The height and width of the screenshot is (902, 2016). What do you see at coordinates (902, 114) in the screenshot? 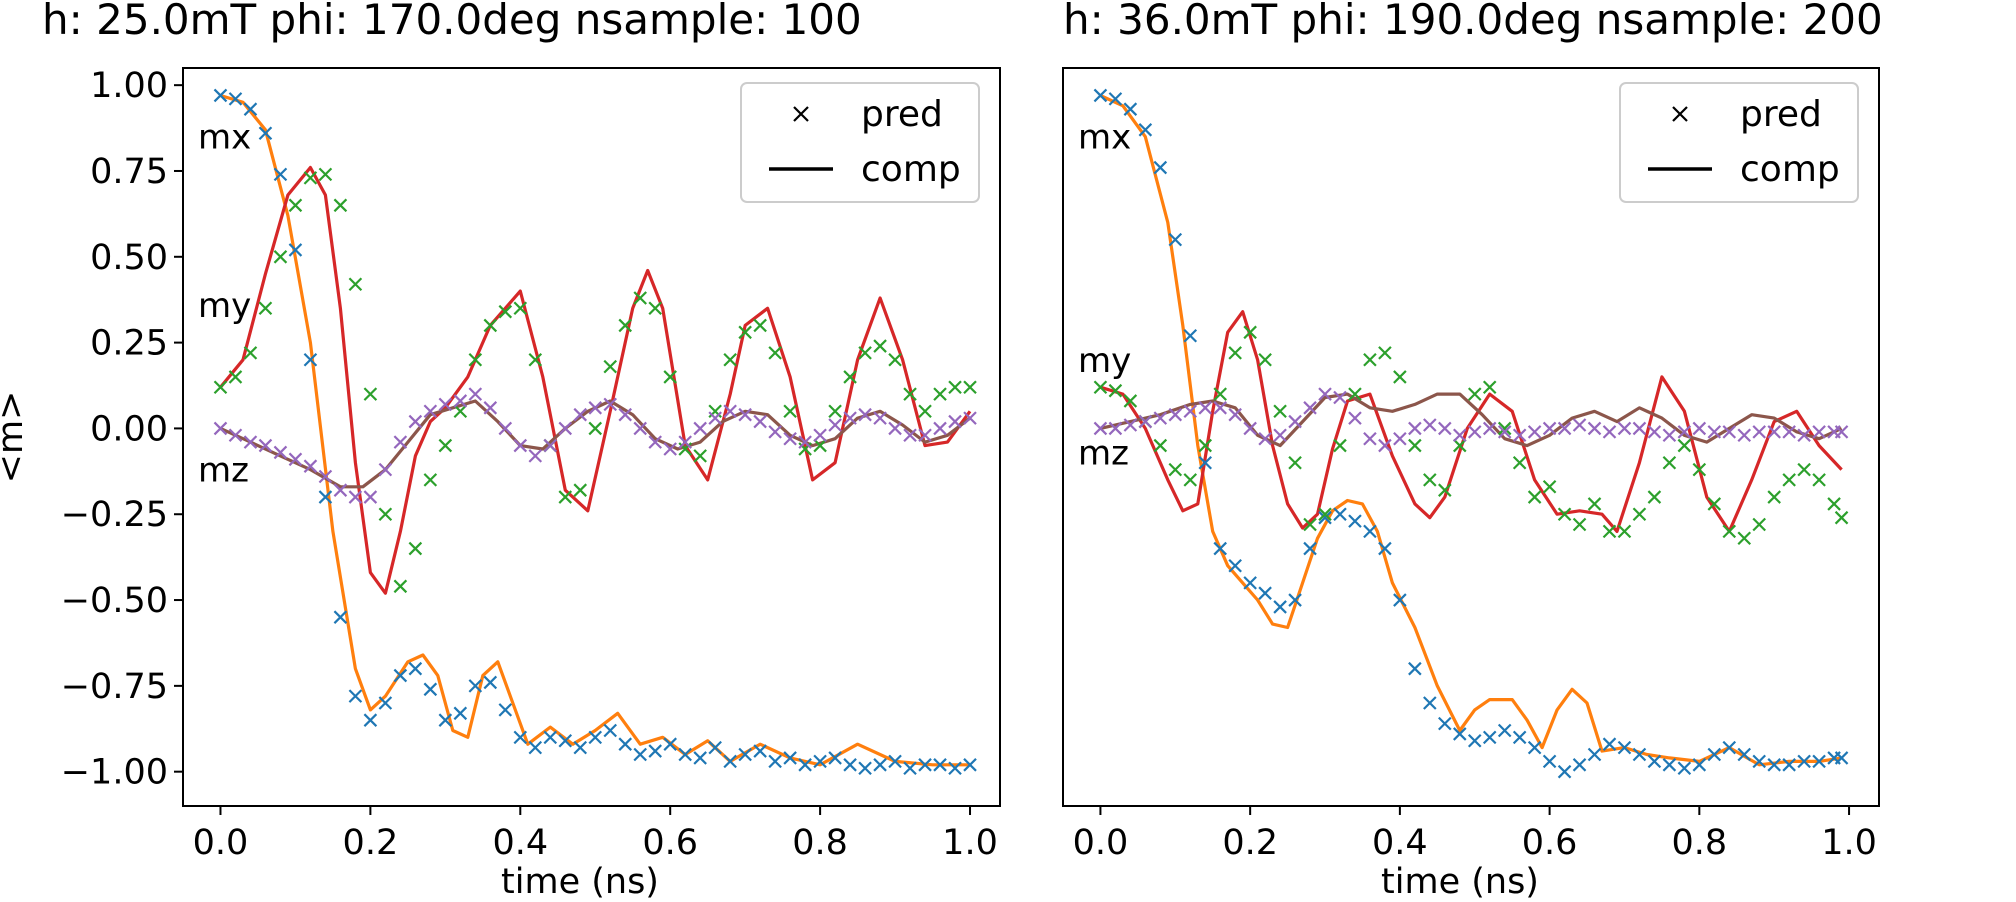
I see `legend-label: pred` at bounding box center [902, 114].